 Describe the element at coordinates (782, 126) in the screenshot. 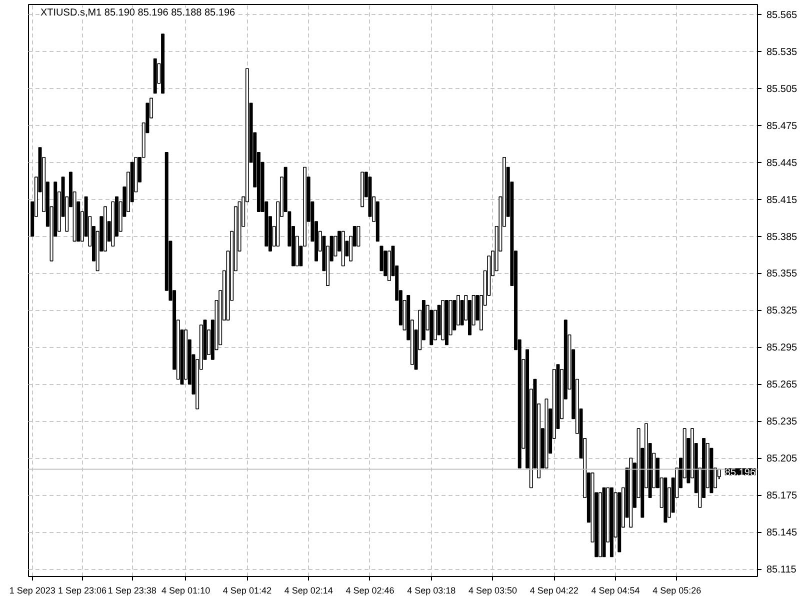

I see `y-tick-label: 85.475` at that location.